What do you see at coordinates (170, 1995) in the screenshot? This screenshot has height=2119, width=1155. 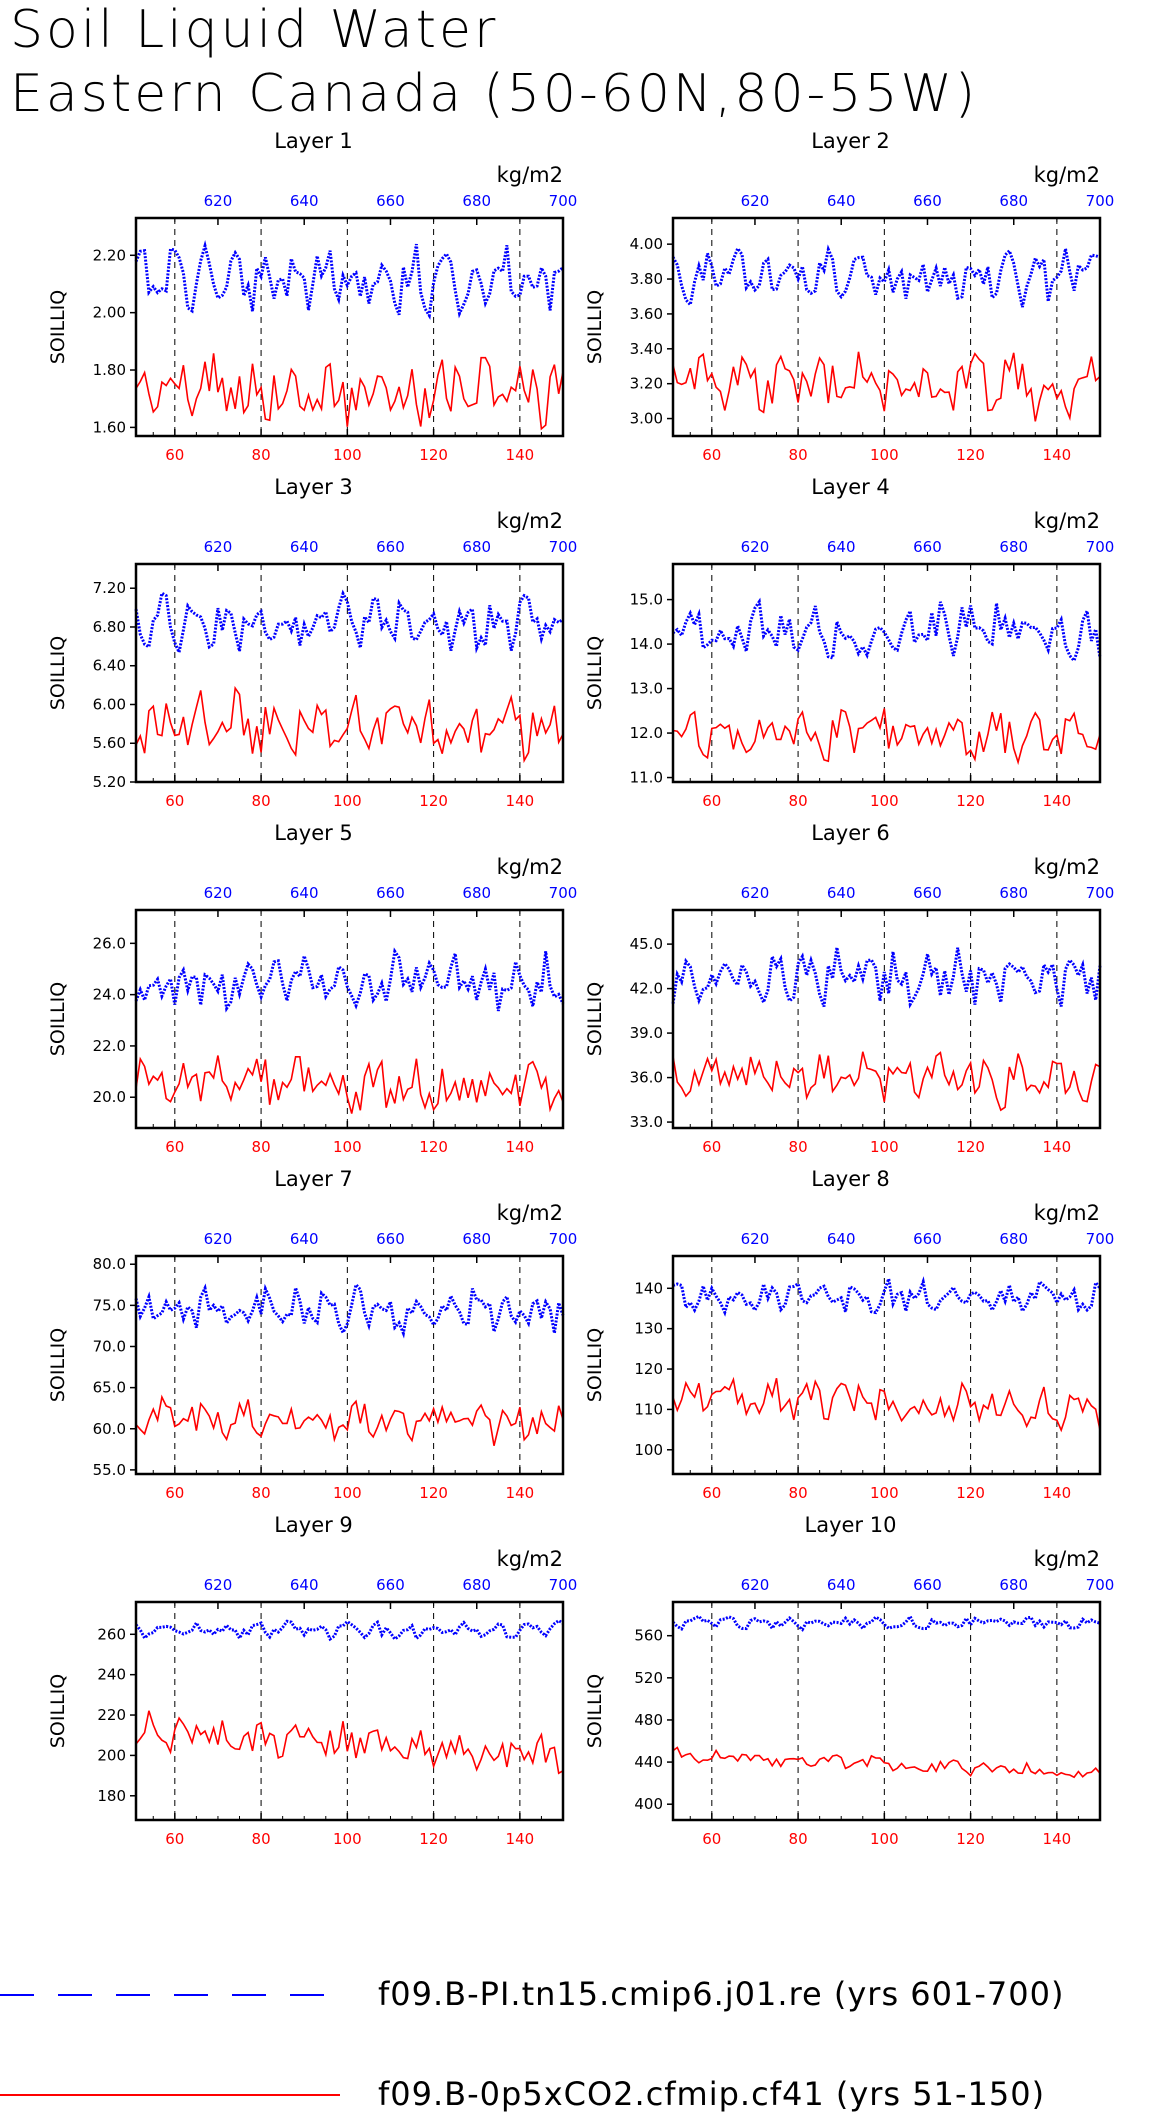 I see `legend-swatch-blue-dashed` at bounding box center [170, 1995].